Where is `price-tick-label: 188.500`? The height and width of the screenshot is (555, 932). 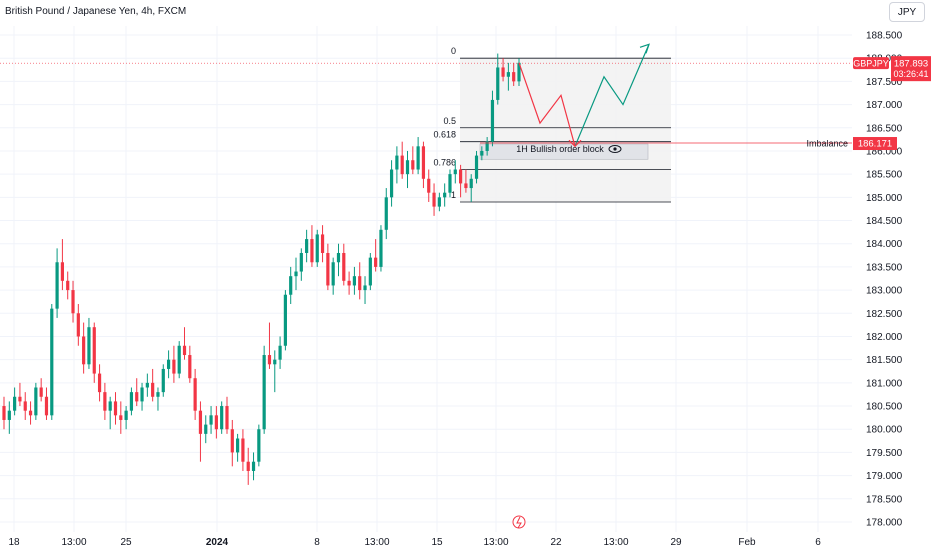 price-tick-label: 188.500 is located at coordinates (884, 36).